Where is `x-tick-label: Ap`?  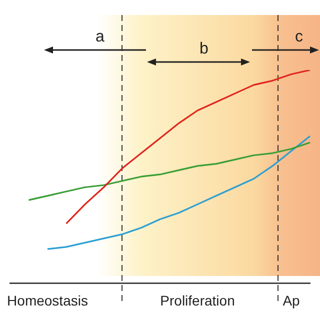
x-tick-label: Ap is located at coordinates (291, 300).